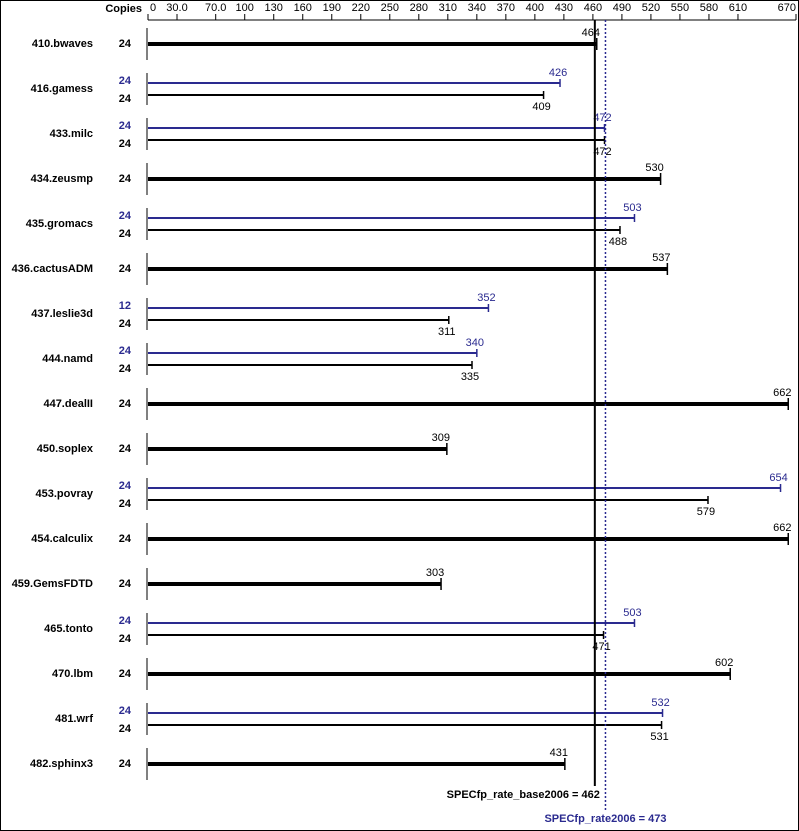 The width and height of the screenshot is (799, 831). What do you see at coordinates (71, 134) in the screenshot?
I see `benchmark-label: 433.milc` at bounding box center [71, 134].